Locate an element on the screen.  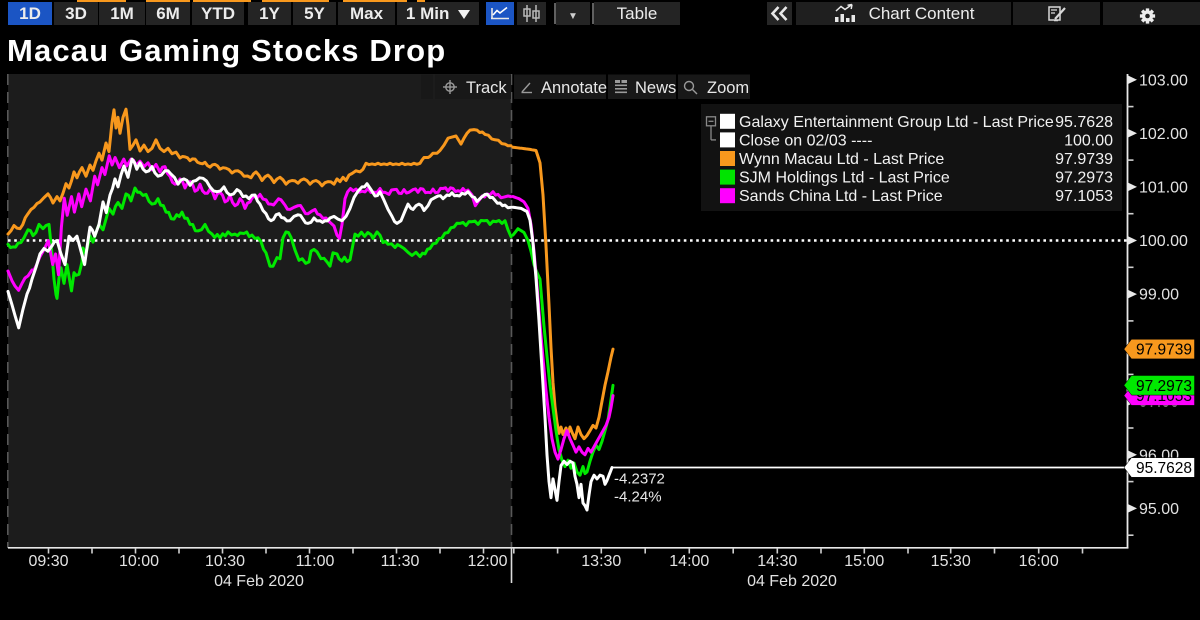
svg-text: 101.00 is located at coordinates (1163, 187).